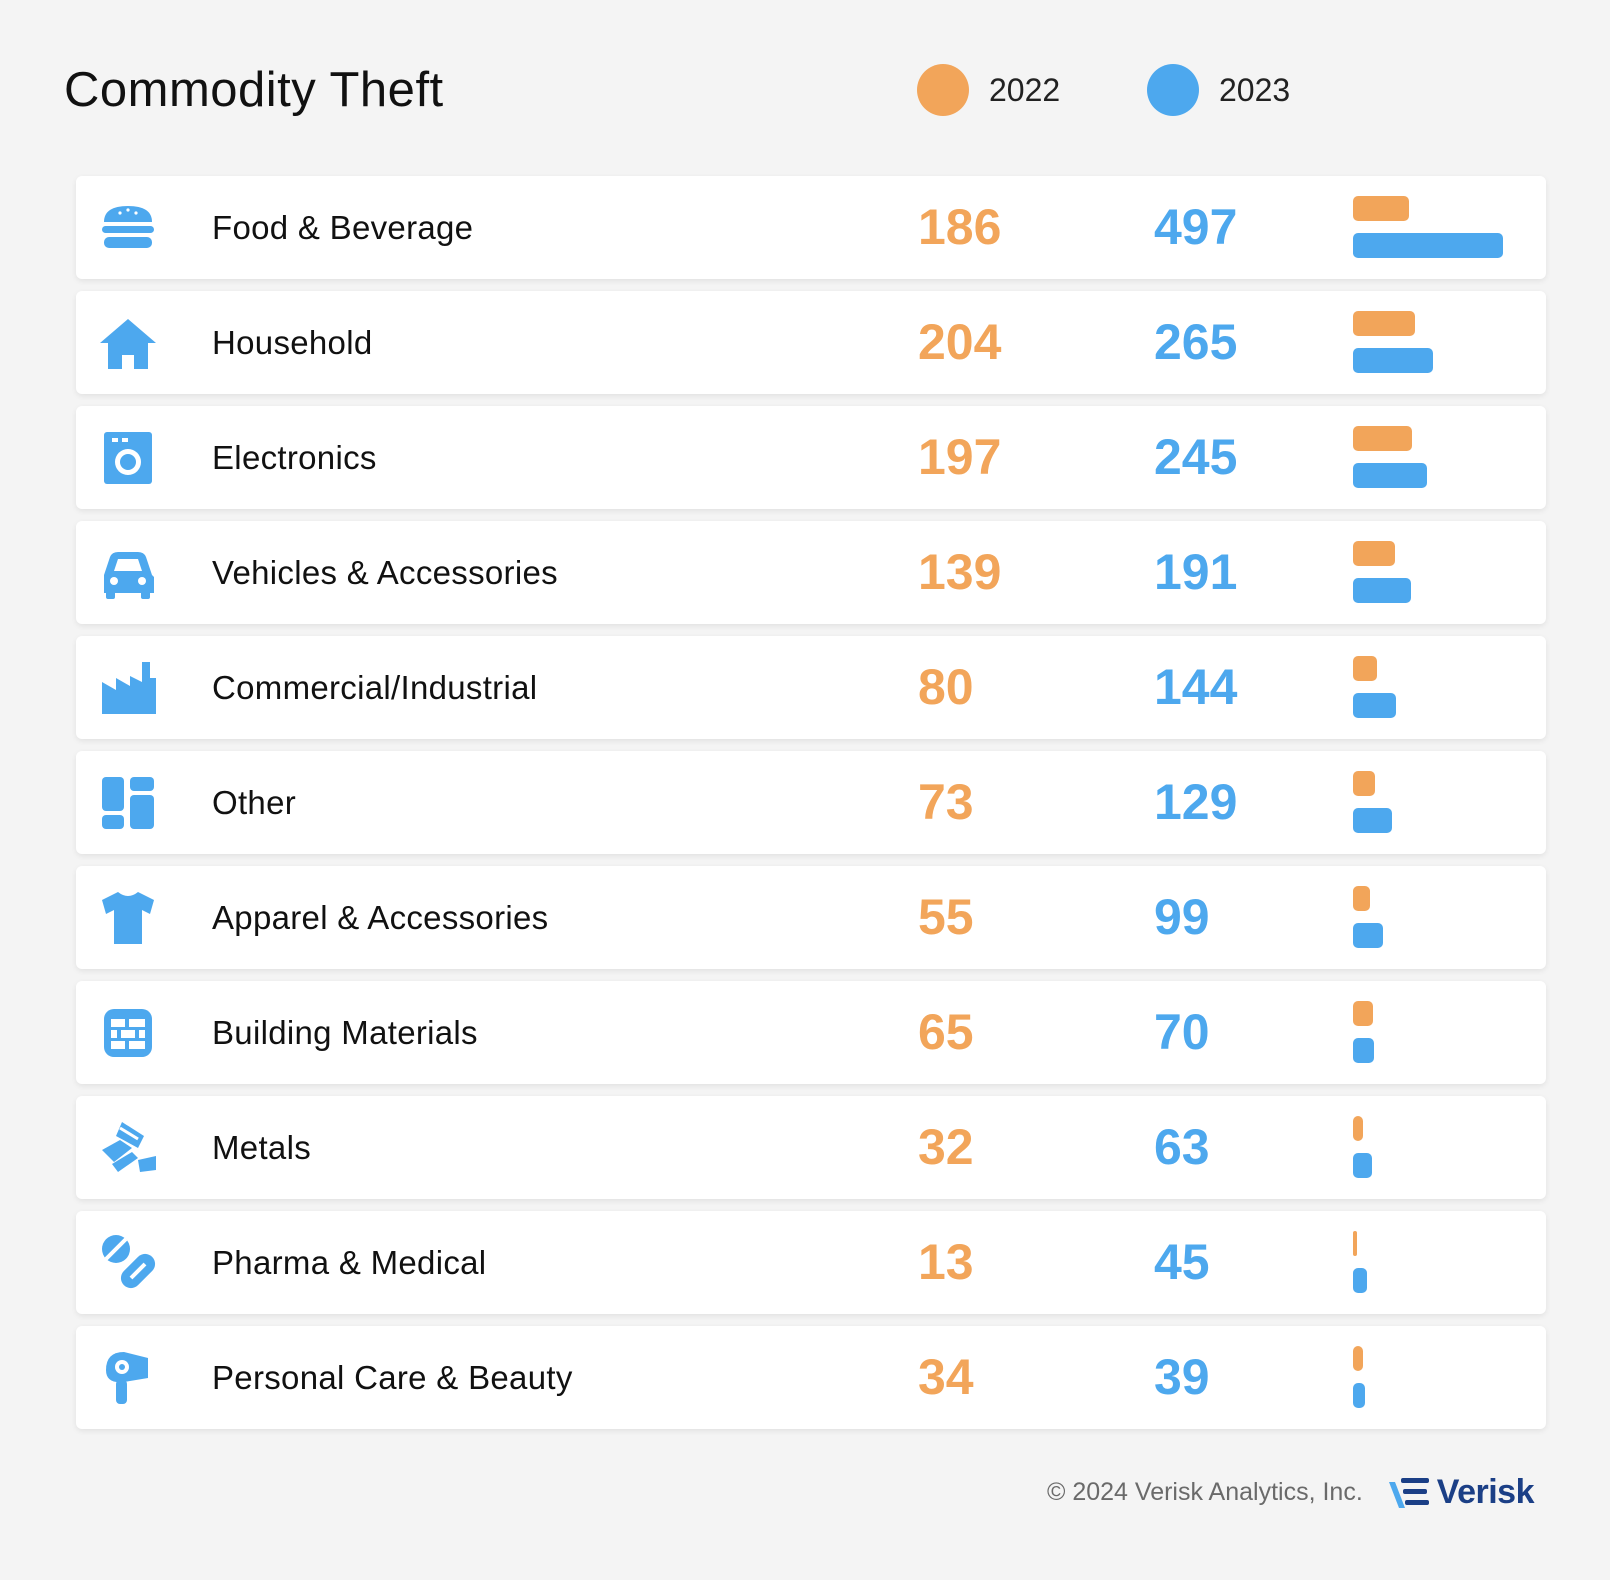 This screenshot has width=1610, height=1580. I want to click on verisk-logo: Verisk, so click(1460, 1492).